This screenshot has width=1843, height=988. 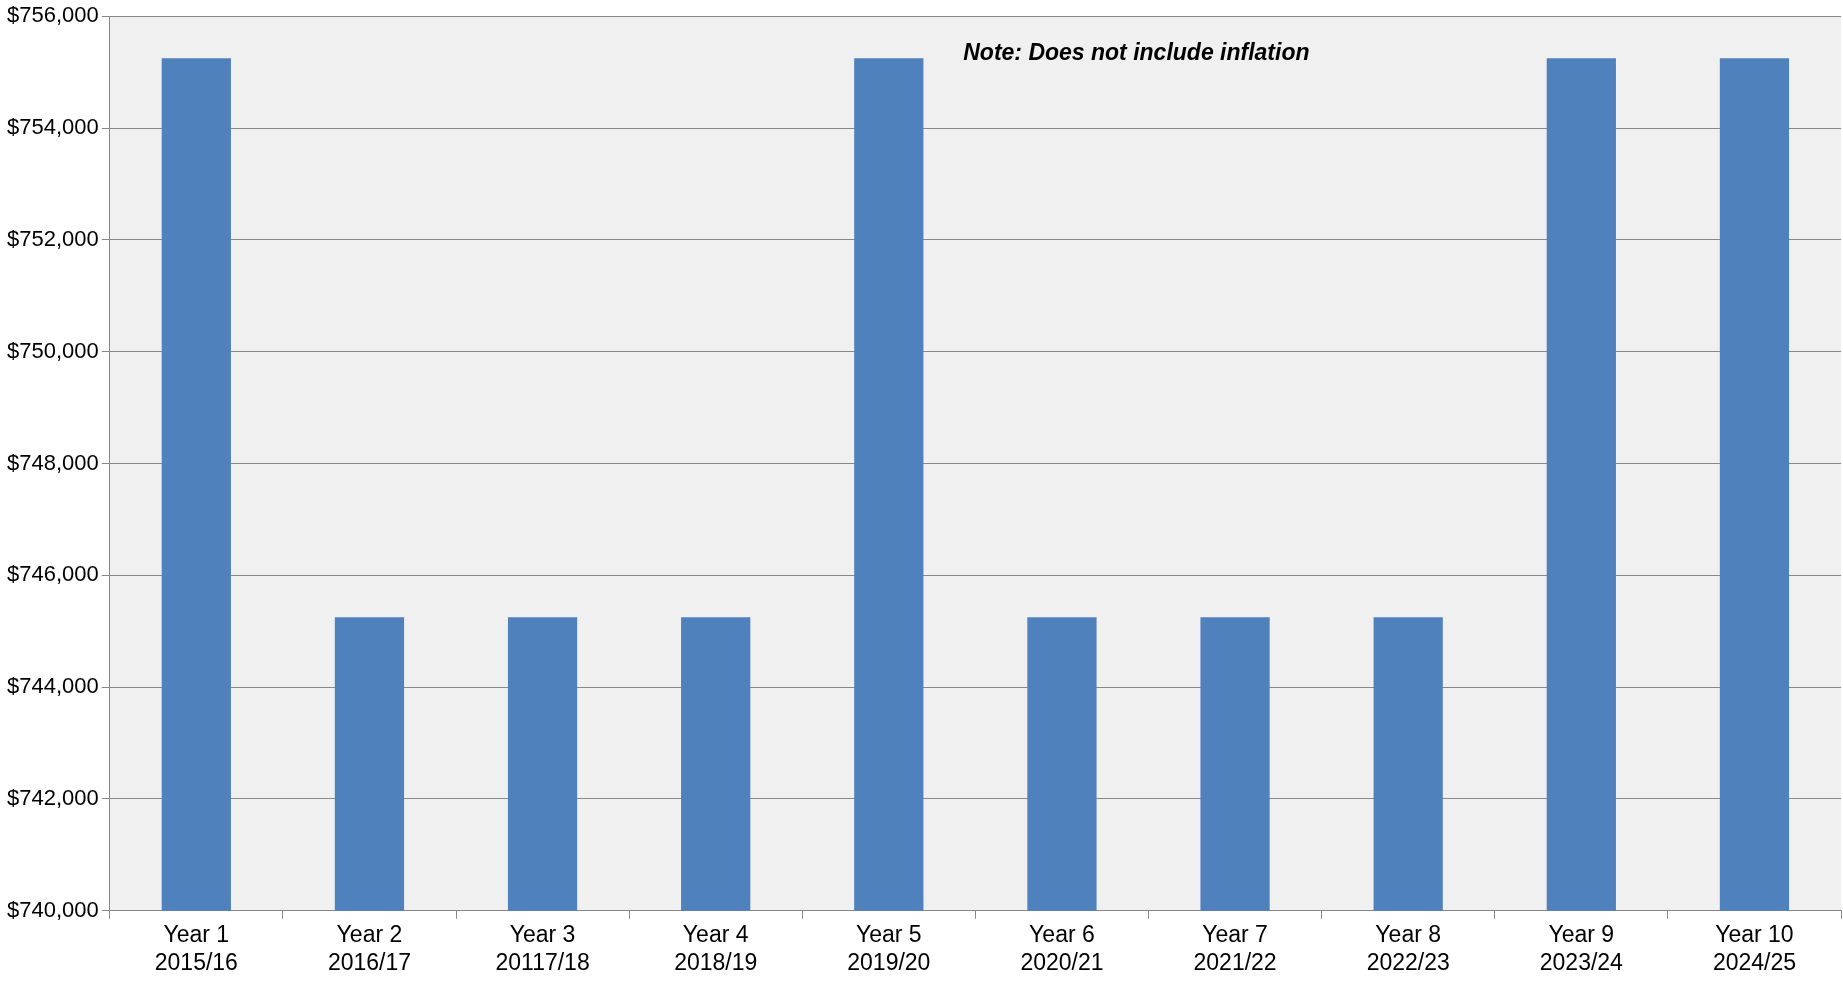 What do you see at coordinates (52, 350) in the screenshot?
I see `y-tick-label: $750,000` at bounding box center [52, 350].